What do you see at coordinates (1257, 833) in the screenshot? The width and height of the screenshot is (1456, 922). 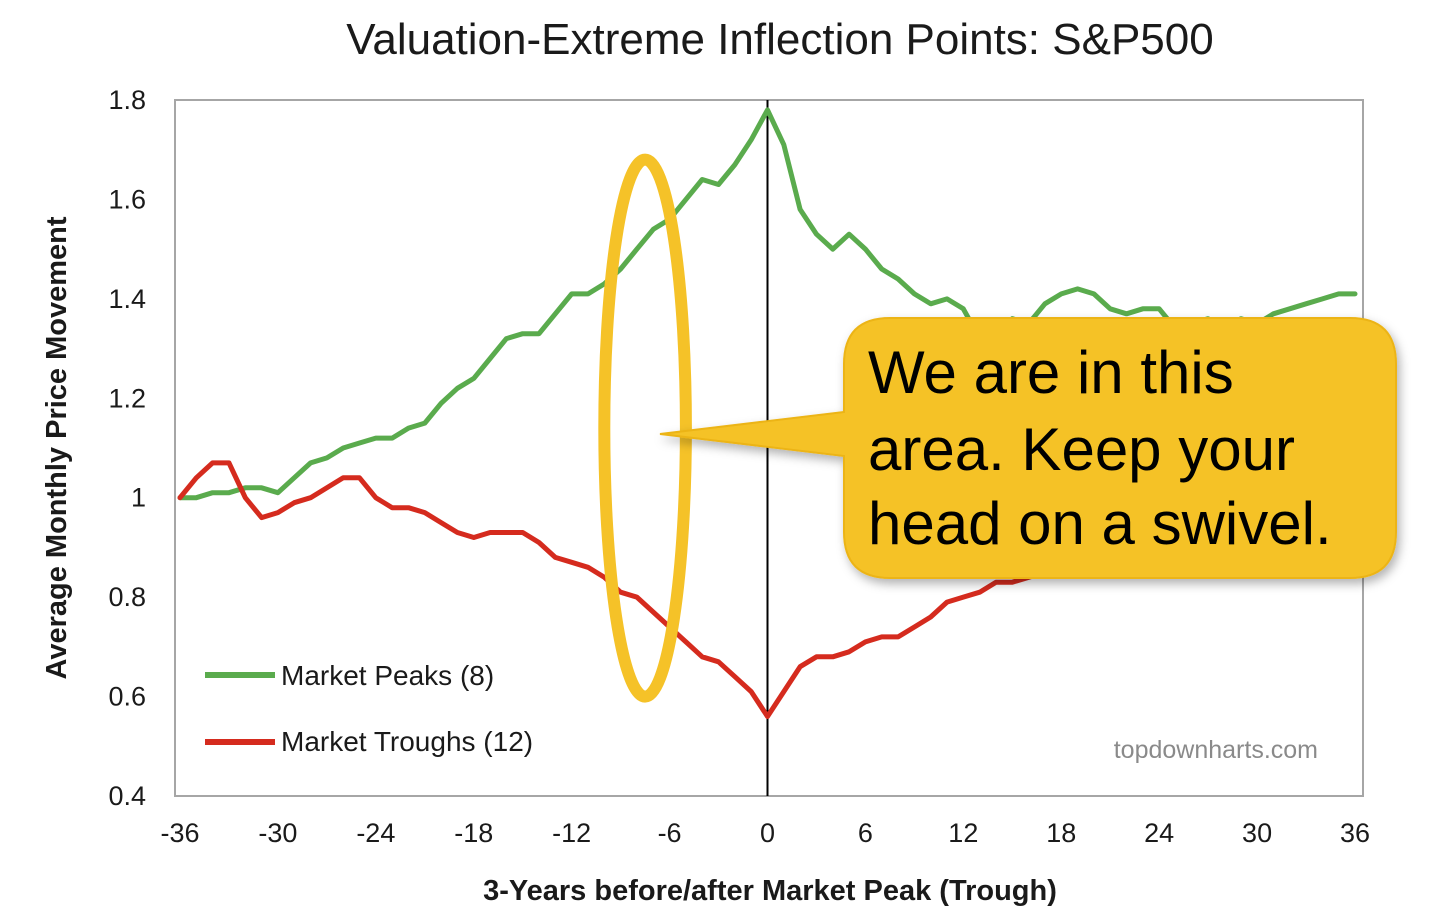 I see `x-tick-label: 30` at bounding box center [1257, 833].